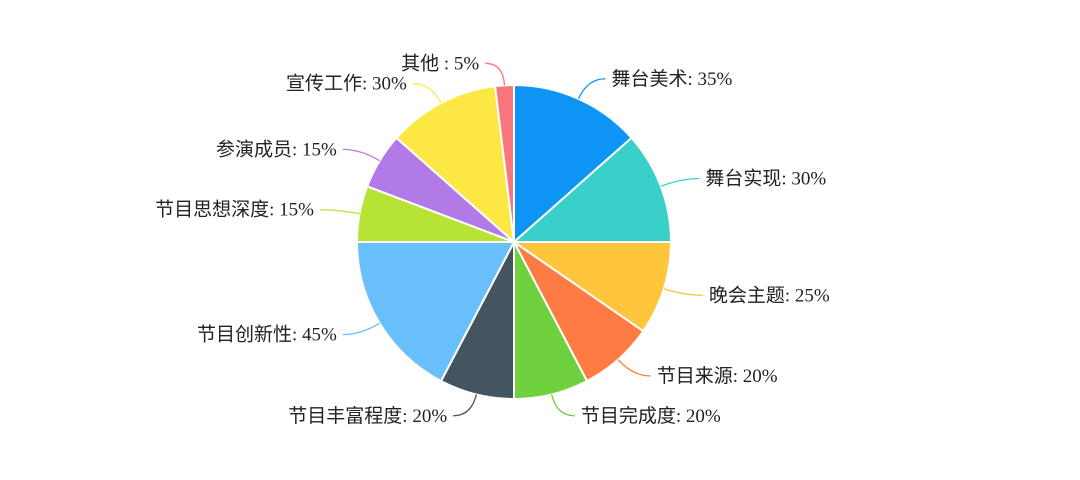  Describe the element at coordinates (671, 79) in the screenshot. I see `slice-label-0: 舞台美术: 35%` at that location.